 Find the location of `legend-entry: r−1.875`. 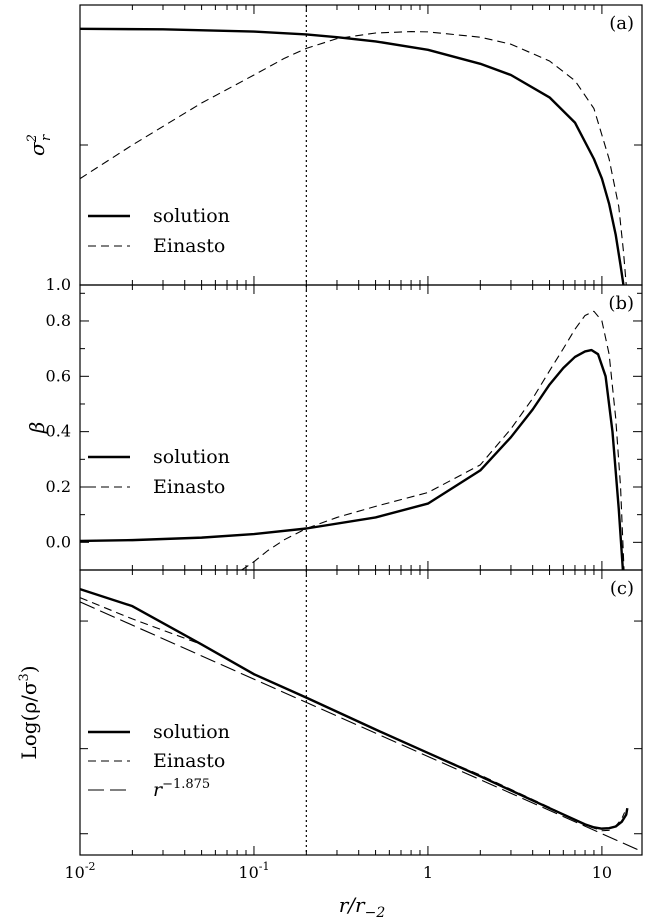

legend-entry: r−1.875 is located at coordinates (181, 789).